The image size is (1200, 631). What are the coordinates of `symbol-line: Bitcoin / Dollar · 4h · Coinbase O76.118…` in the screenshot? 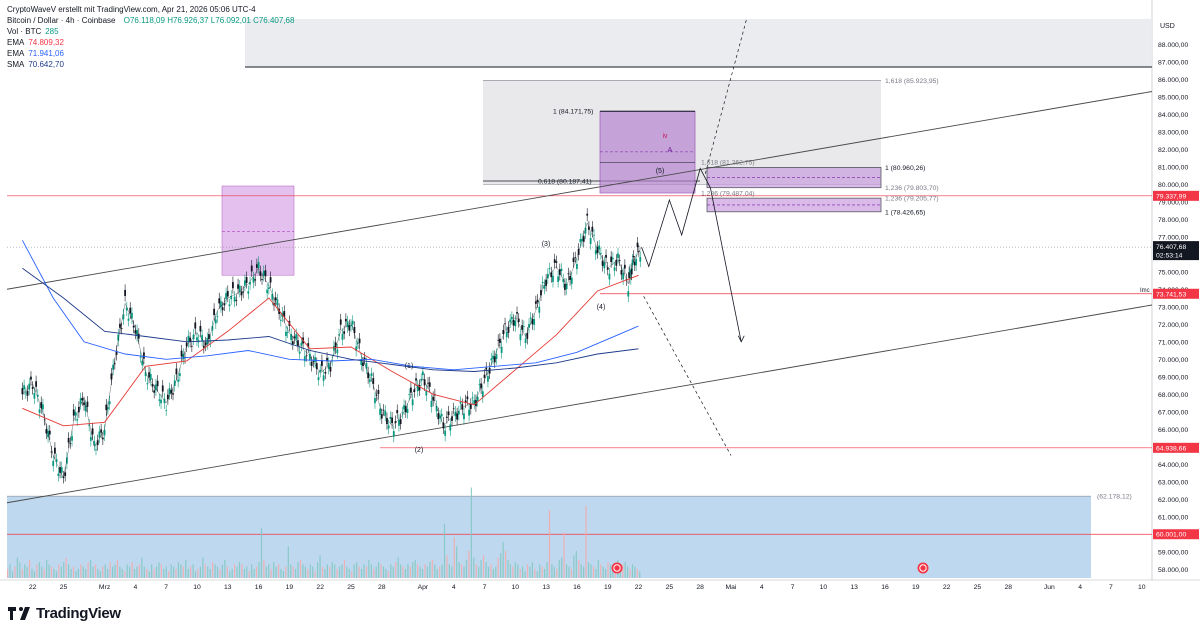 It's located at (150, 20).